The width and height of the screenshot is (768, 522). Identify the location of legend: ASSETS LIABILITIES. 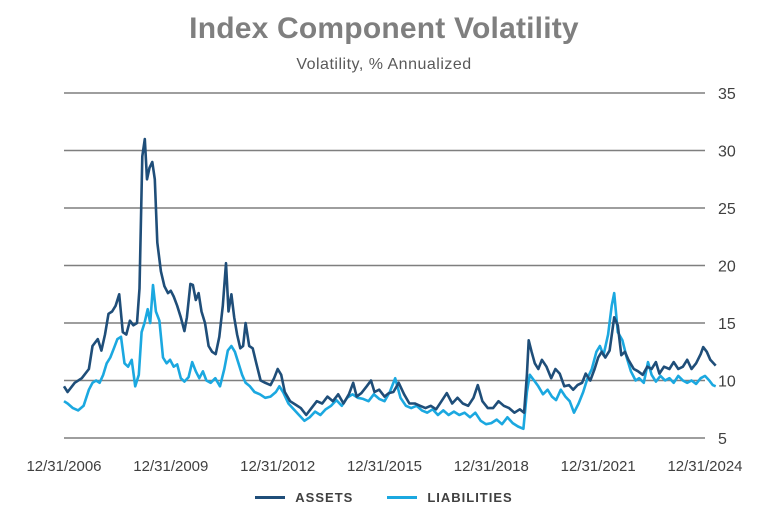
(384, 497).